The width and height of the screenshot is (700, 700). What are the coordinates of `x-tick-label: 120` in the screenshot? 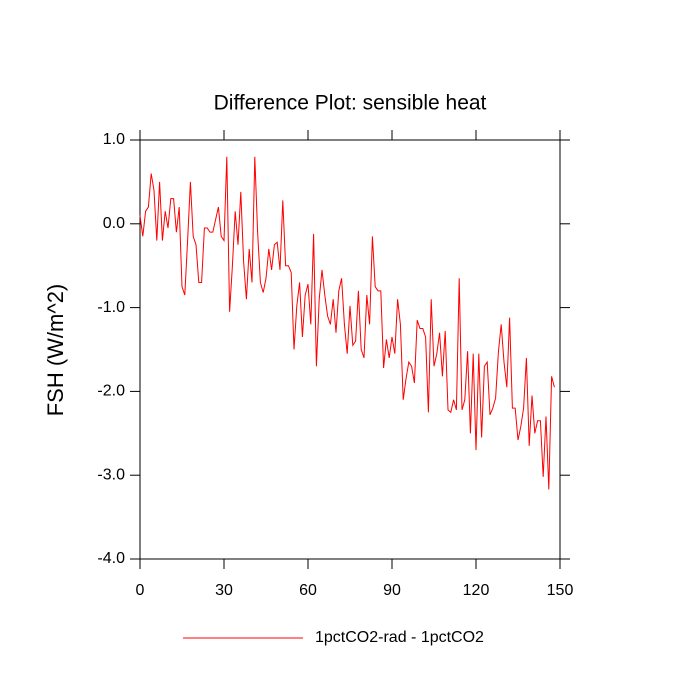 It's located at (476, 590).